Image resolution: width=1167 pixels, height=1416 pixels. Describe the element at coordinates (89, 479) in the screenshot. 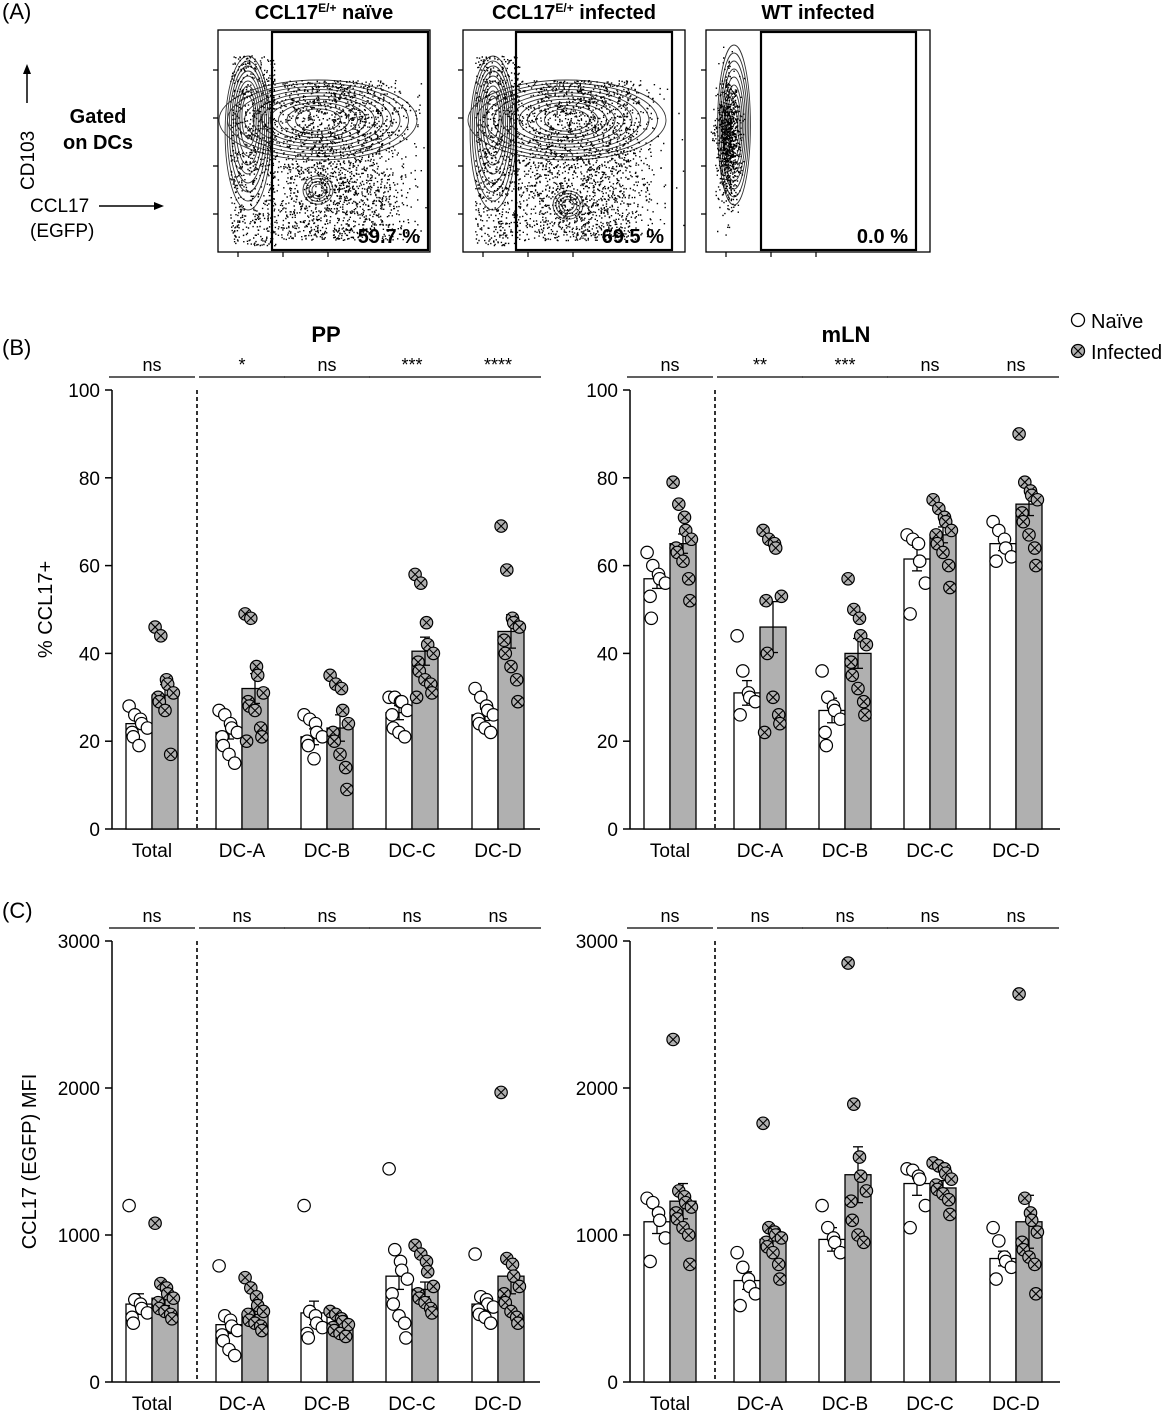

I see `y-tick-label: 80` at that location.